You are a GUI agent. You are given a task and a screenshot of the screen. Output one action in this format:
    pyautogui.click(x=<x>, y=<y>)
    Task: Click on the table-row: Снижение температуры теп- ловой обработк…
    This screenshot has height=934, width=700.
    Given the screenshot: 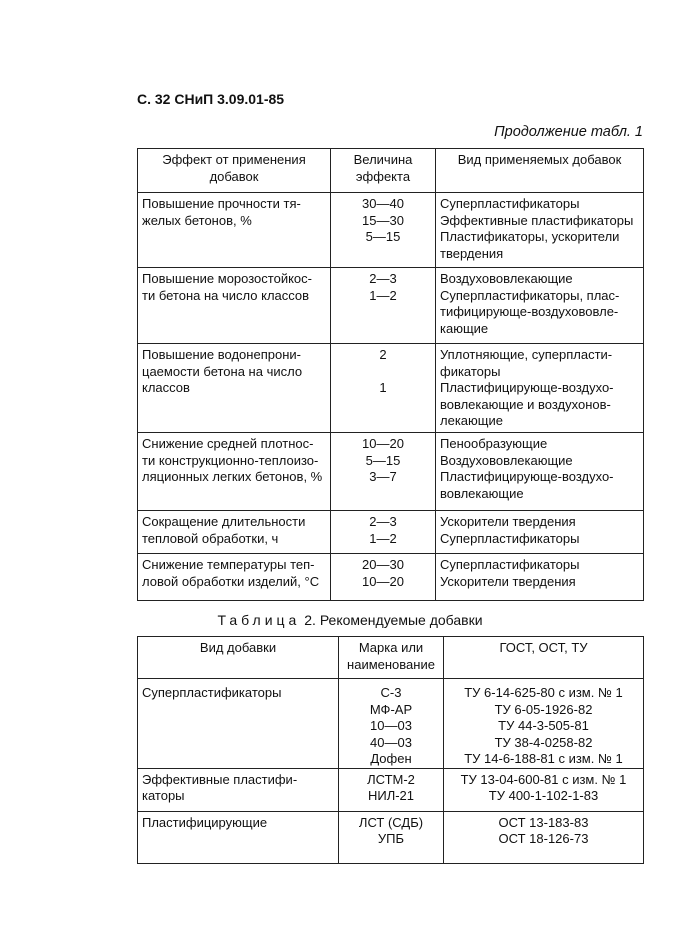 What is the action you would take?
    pyautogui.click(x=390, y=577)
    